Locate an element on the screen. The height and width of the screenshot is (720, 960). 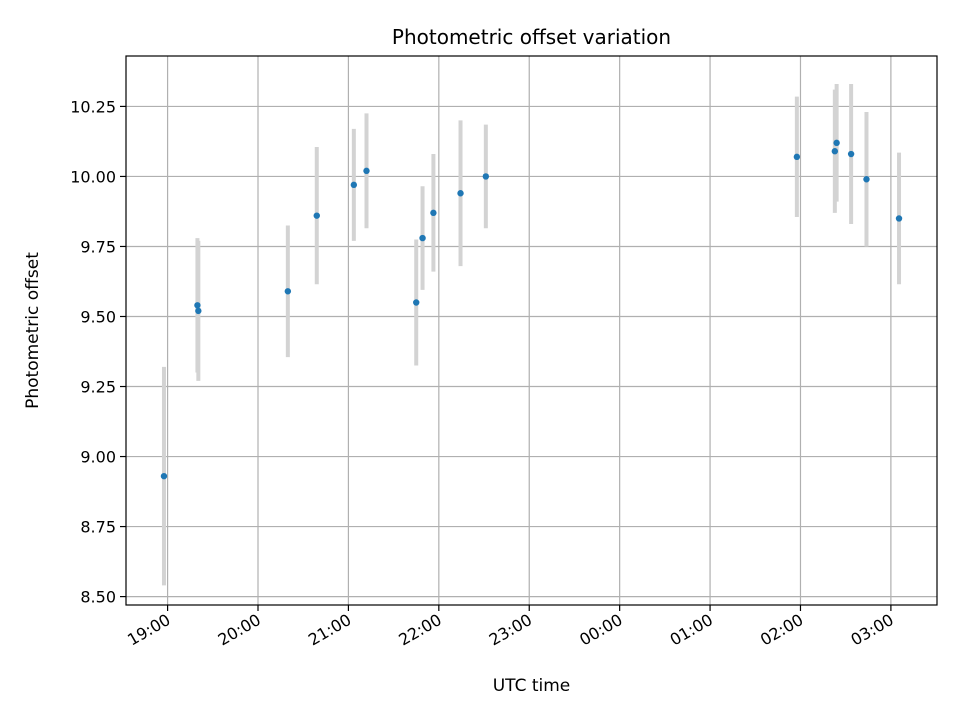
y-tick-label: 9.25 is located at coordinates (98, 387).